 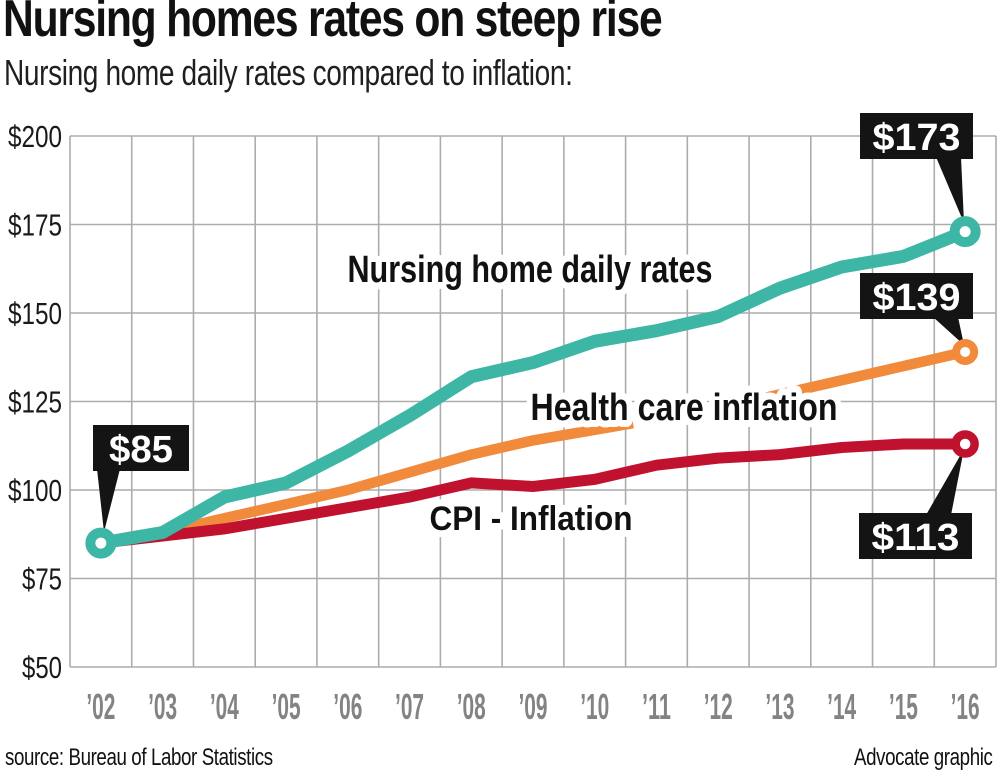 I want to click on callout-139: $139, so click(x=916, y=309).